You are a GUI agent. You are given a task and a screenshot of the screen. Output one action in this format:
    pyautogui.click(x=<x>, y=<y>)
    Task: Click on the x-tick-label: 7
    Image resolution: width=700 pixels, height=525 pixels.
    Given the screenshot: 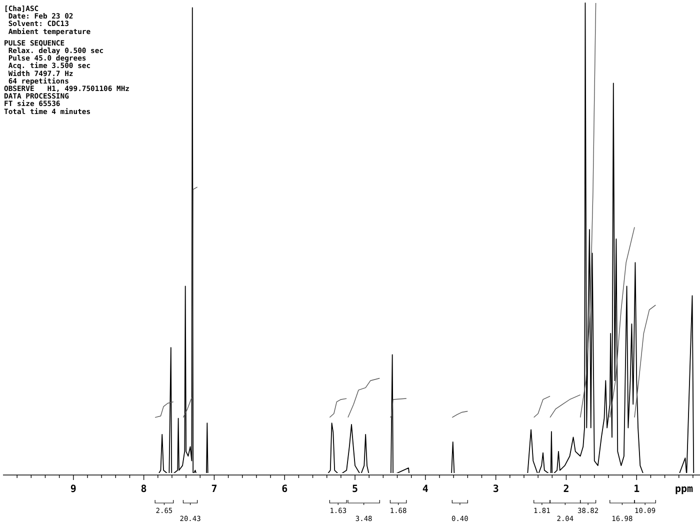 What is the action you would take?
    pyautogui.click(x=214, y=489)
    